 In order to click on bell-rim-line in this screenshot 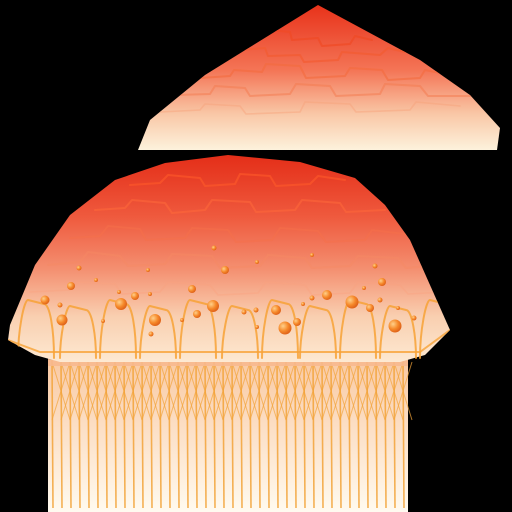, I will do `click(229, 341)`.